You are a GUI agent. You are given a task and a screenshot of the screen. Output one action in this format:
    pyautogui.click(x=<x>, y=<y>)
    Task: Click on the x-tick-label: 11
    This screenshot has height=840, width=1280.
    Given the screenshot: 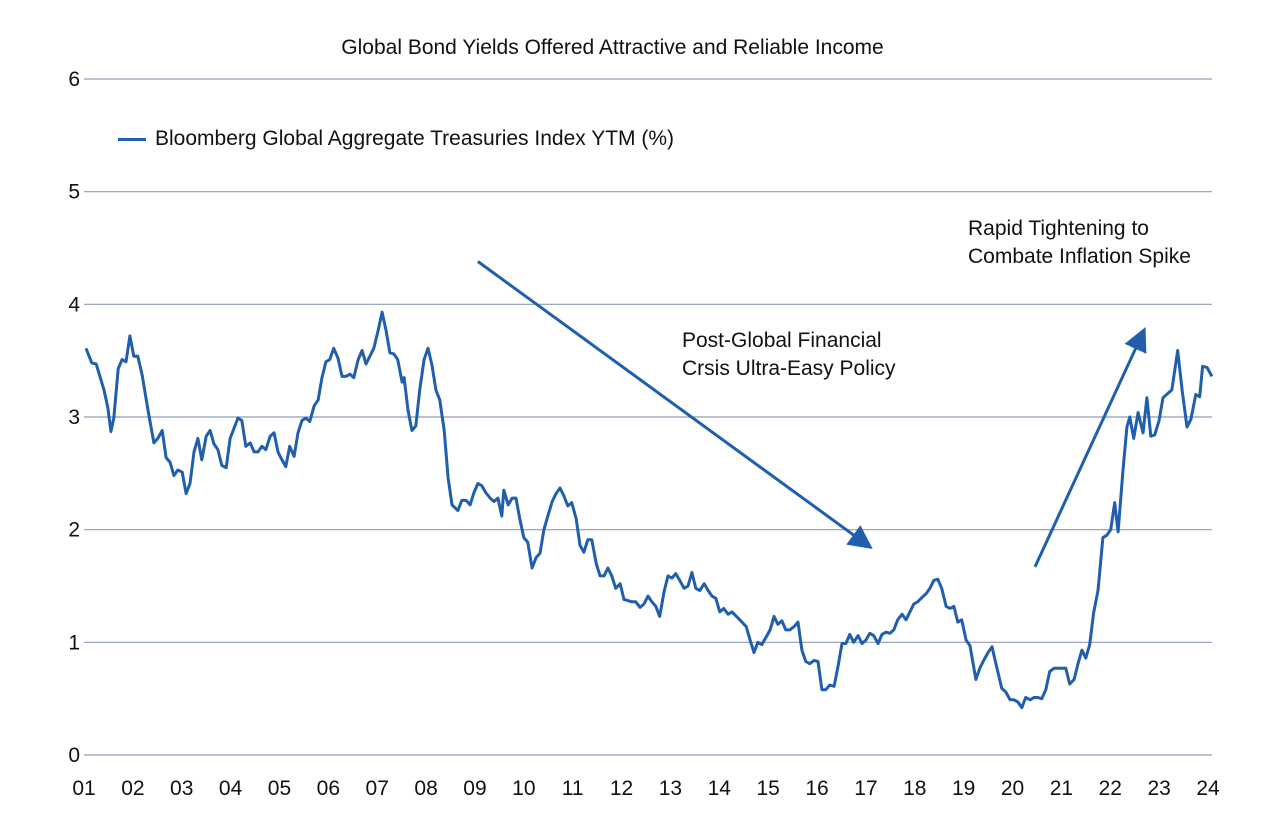 What is the action you would take?
    pyautogui.click(x=573, y=788)
    